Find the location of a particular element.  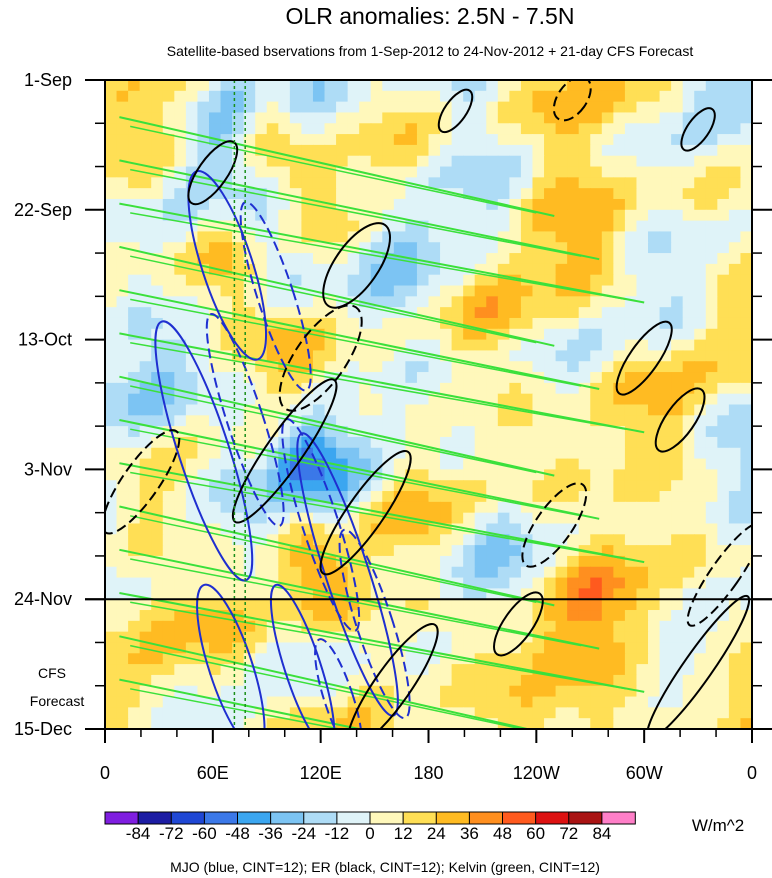

kelvin-contour is located at coordinates (356, 212).